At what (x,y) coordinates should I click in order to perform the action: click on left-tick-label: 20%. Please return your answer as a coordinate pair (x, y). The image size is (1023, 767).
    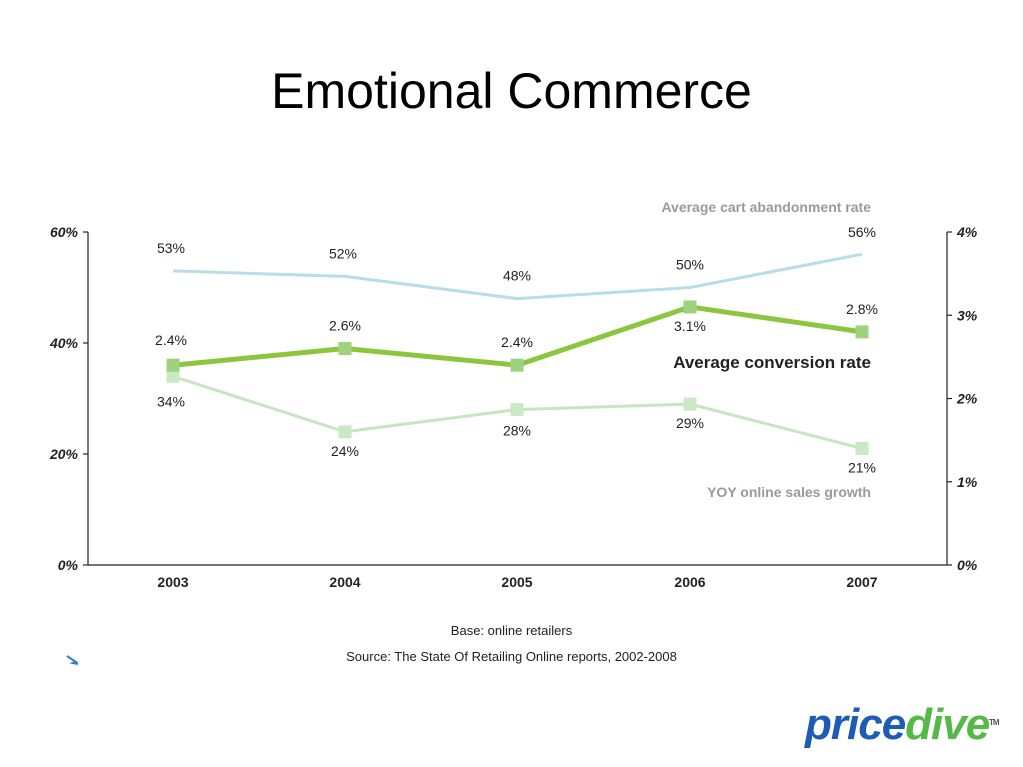
    Looking at the image, I should click on (64, 454).